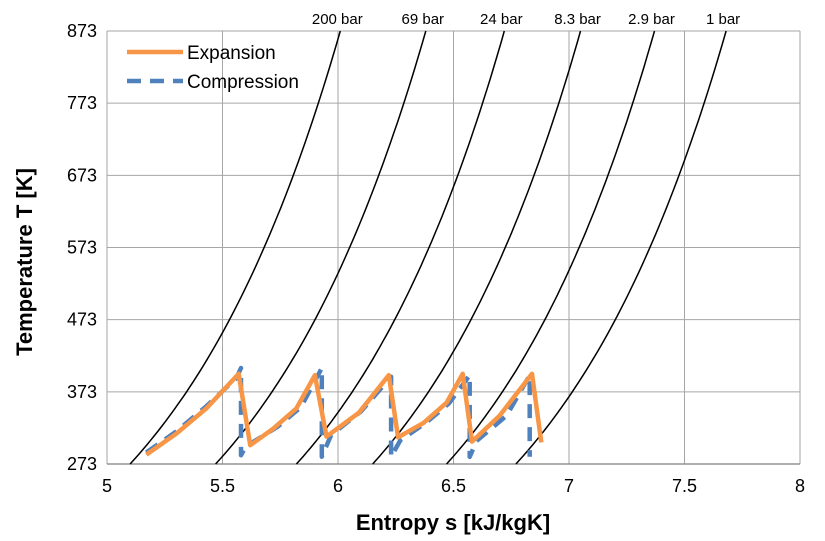 The width and height of the screenshot is (825, 541). What do you see at coordinates (337, 19) in the screenshot?
I see `isobar-label: 200 bar` at bounding box center [337, 19].